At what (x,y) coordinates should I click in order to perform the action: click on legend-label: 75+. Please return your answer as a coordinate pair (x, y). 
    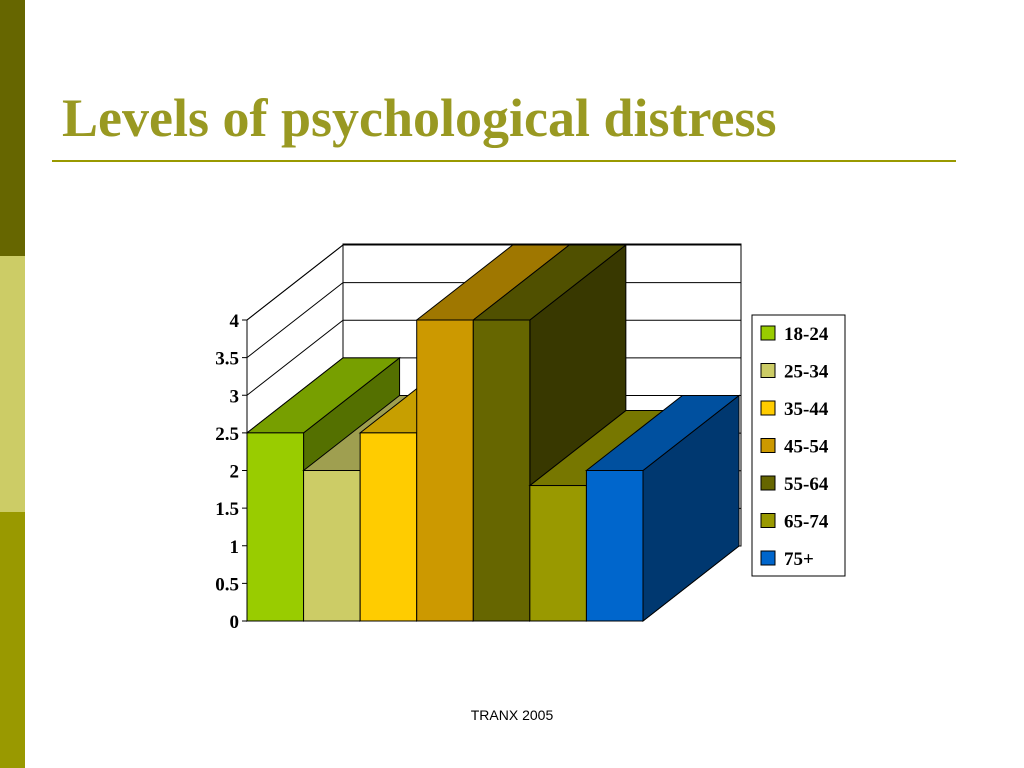
    Looking at the image, I should click on (799, 559).